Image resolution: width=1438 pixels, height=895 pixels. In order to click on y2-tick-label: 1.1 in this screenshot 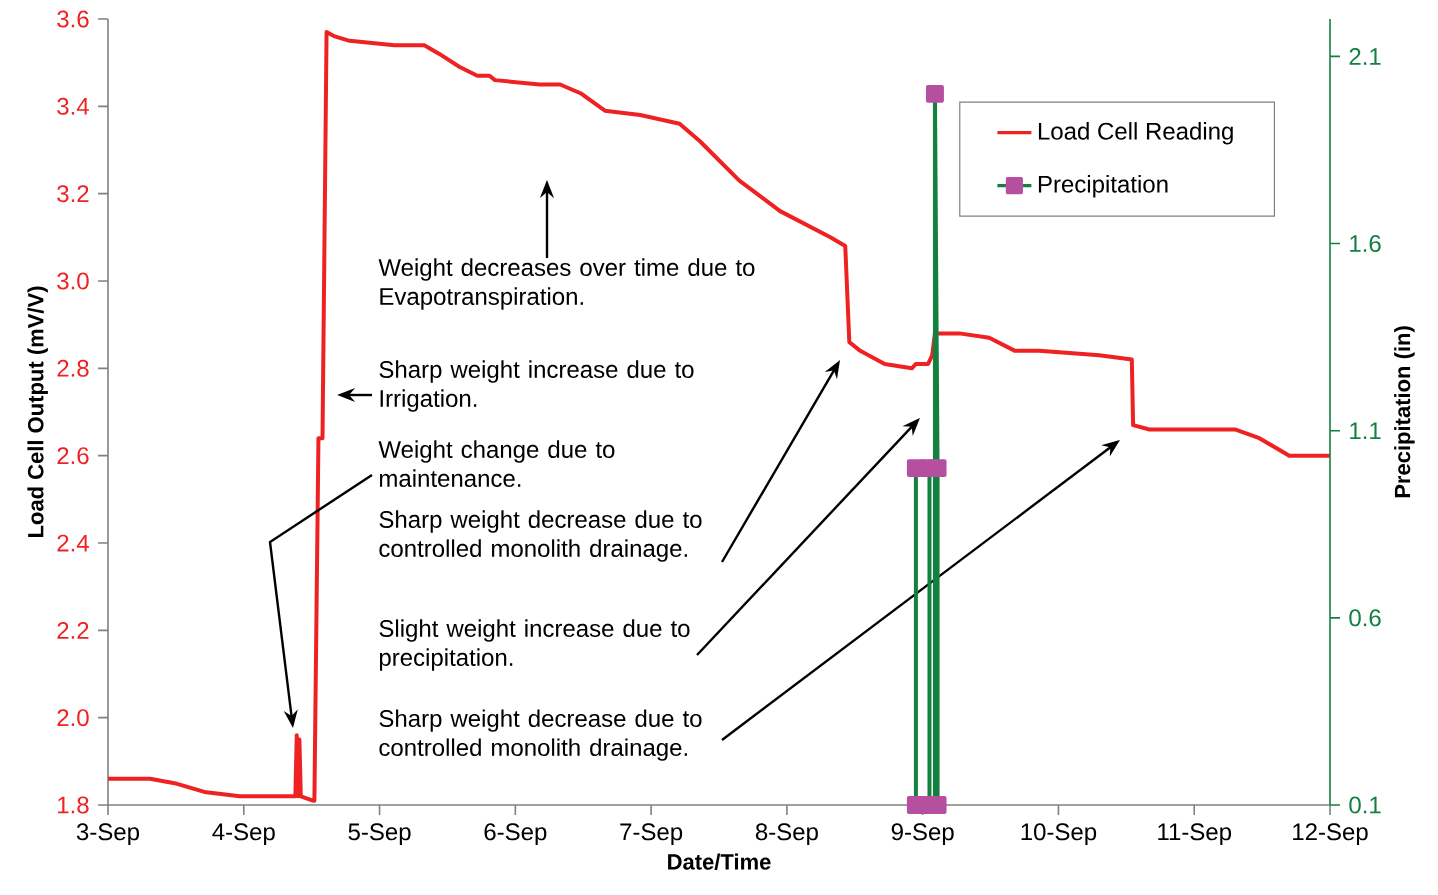, I will do `click(1365, 430)`.